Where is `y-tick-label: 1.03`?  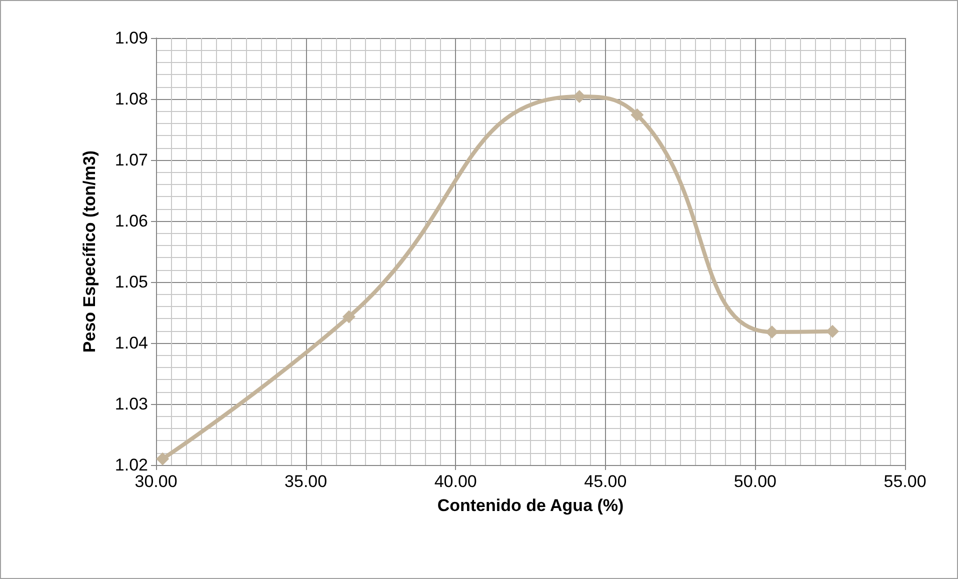 y-tick-label: 1.03 is located at coordinates (131, 404).